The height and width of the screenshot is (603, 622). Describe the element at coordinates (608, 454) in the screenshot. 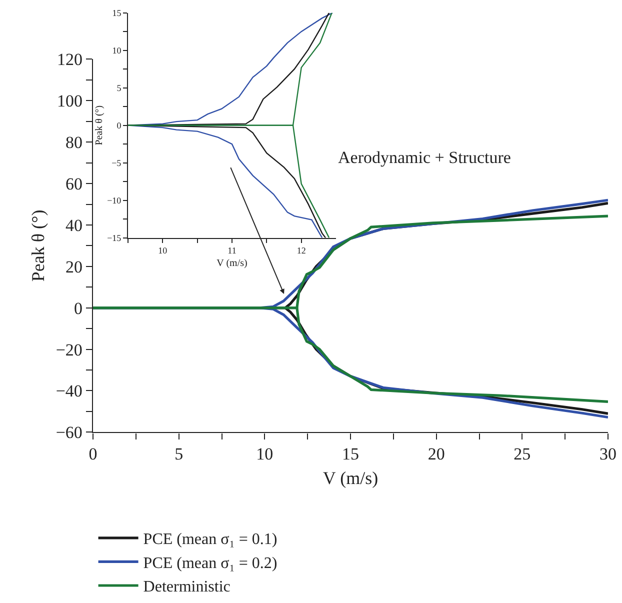

I see `x-tick-label: 30` at that location.